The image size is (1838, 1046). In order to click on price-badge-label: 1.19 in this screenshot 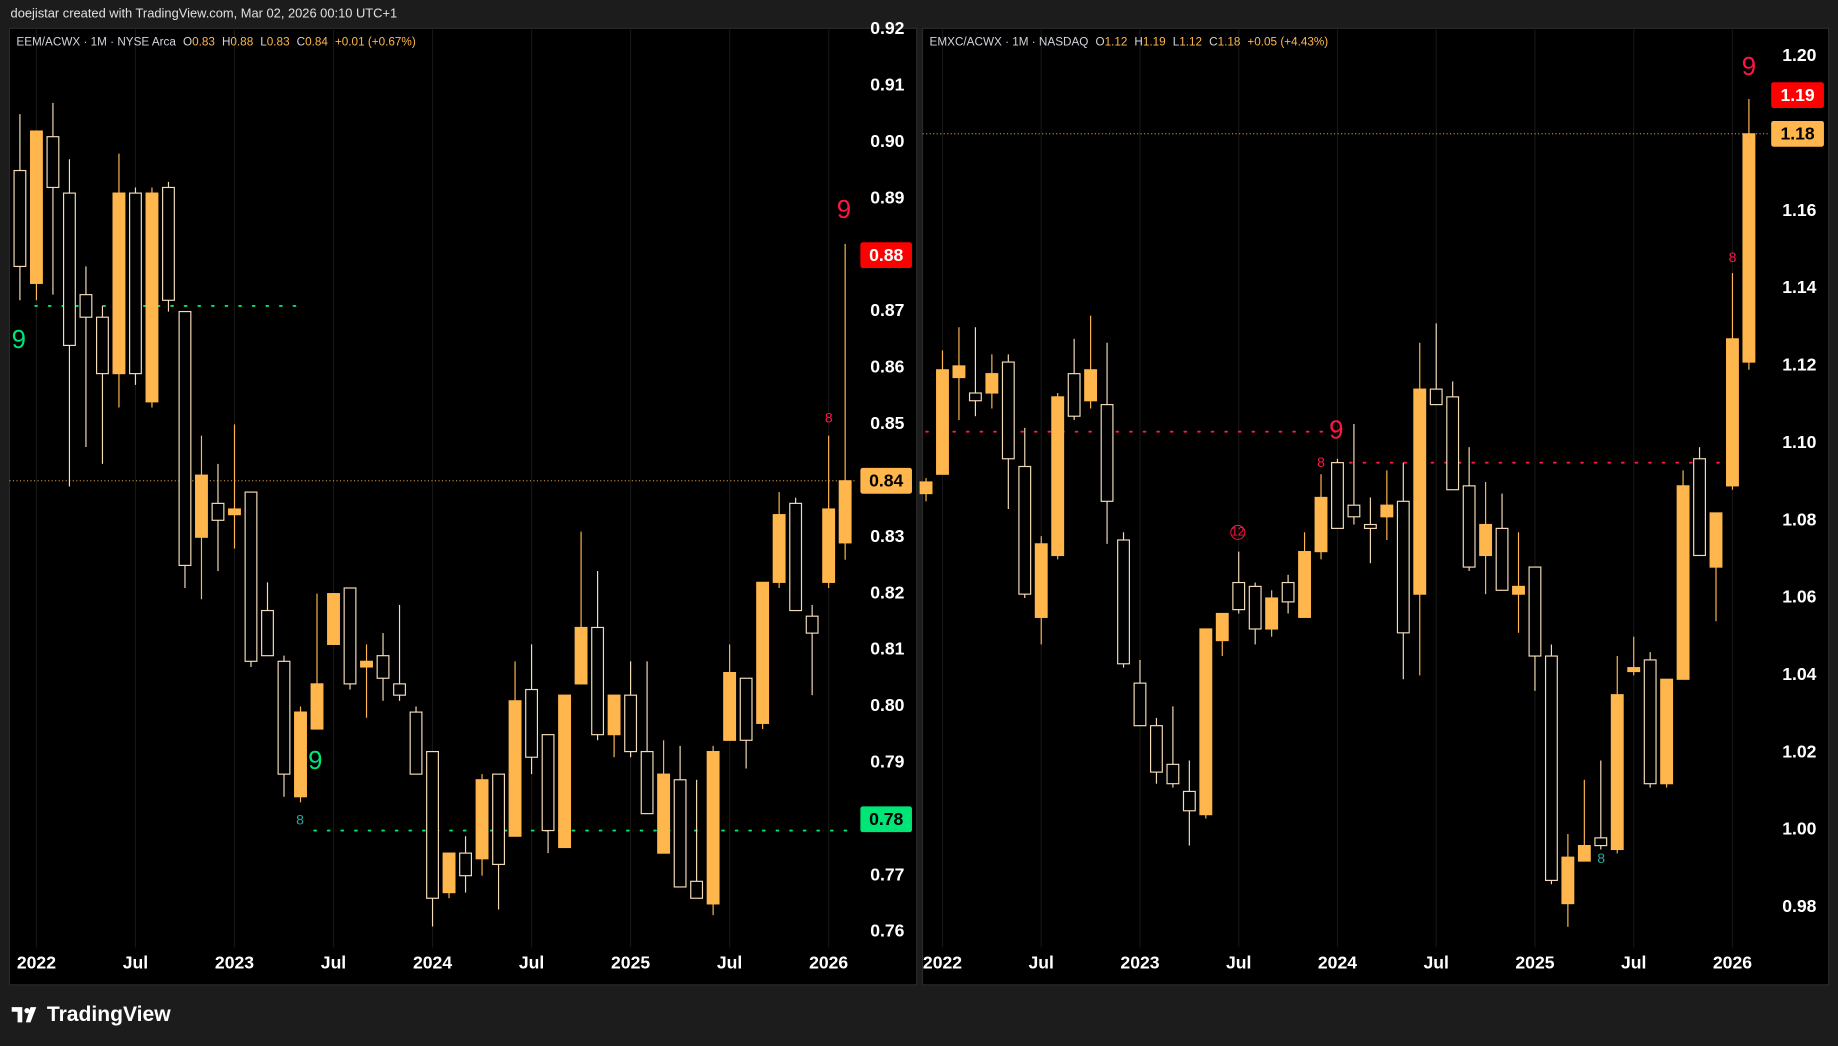, I will do `click(1797, 95)`.